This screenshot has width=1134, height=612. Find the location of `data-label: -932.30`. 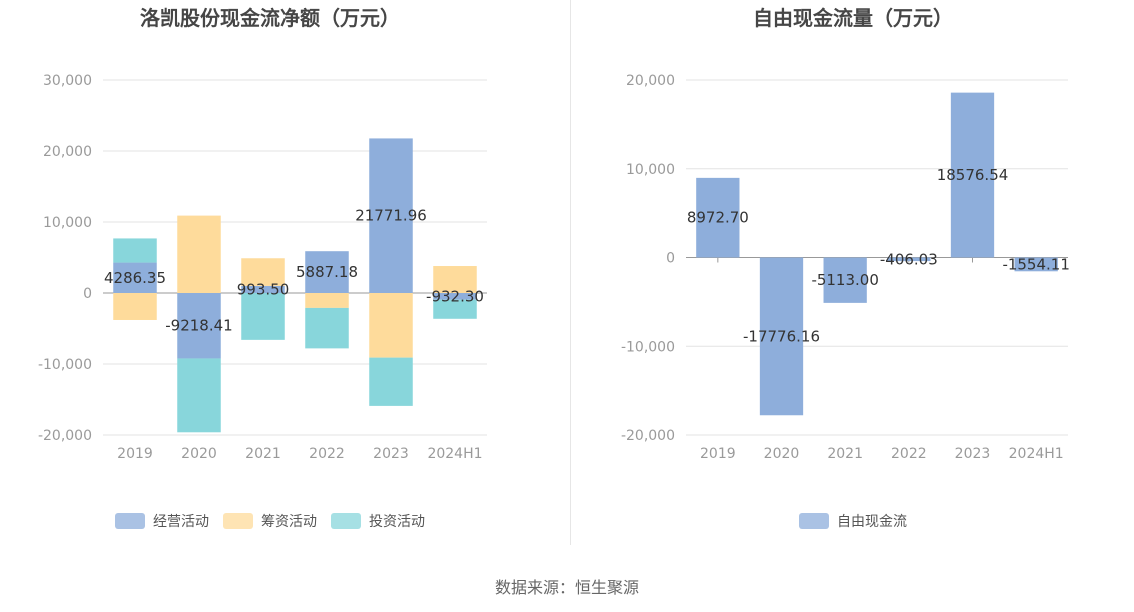

data-label: -932.30 is located at coordinates (455, 296).